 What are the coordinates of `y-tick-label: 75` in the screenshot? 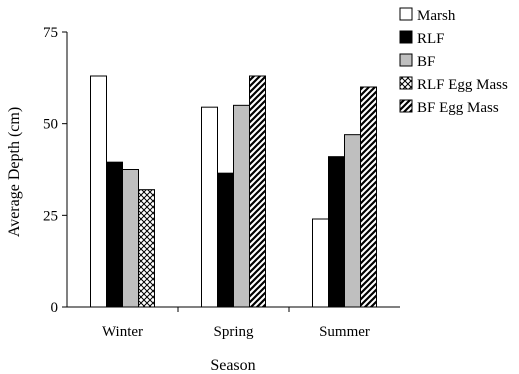 It's located at (50, 33).